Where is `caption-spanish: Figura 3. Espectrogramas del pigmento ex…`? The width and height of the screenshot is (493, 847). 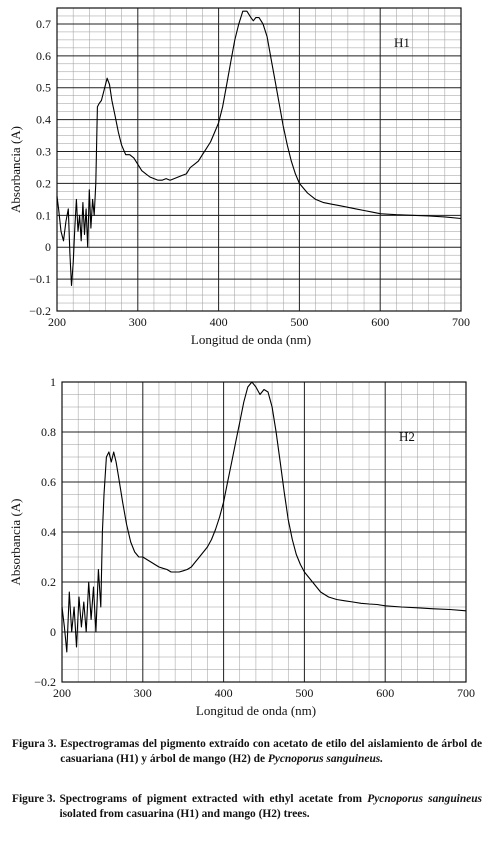 caption-spanish: Figura 3. Espectrogramas del pigmento ex… is located at coordinates (247, 752).